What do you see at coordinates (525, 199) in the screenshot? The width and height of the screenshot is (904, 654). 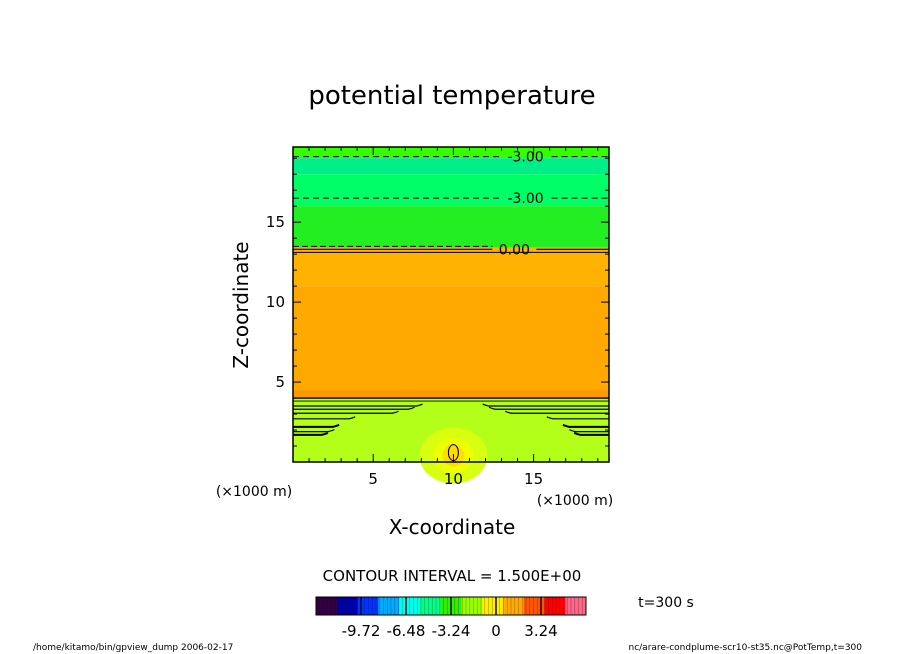 I see `contour-label-1: -3.00` at bounding box center [525, 199].